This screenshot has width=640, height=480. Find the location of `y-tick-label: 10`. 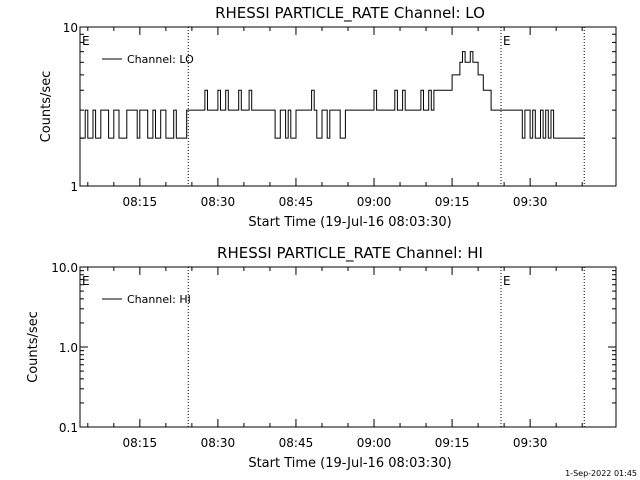

y-tick-label: 10 is located at coordinates (70, 28).